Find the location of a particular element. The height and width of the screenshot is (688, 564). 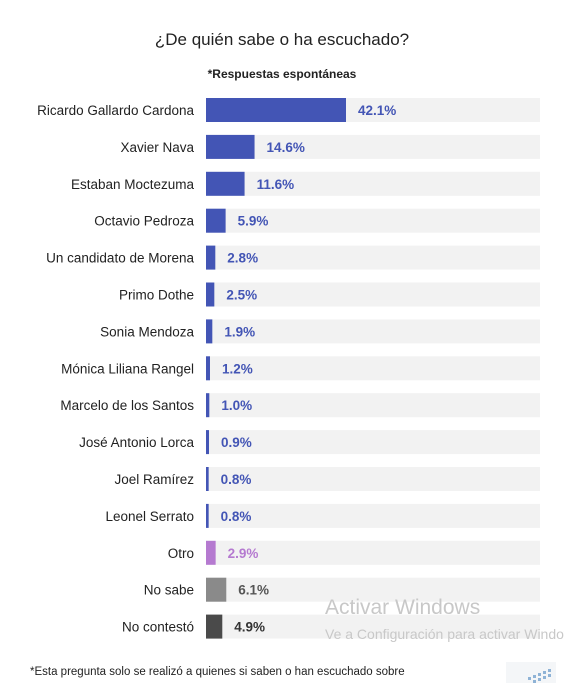

category-label: Ricardo Gallardo Cardona is located at coordinates (115, 110).